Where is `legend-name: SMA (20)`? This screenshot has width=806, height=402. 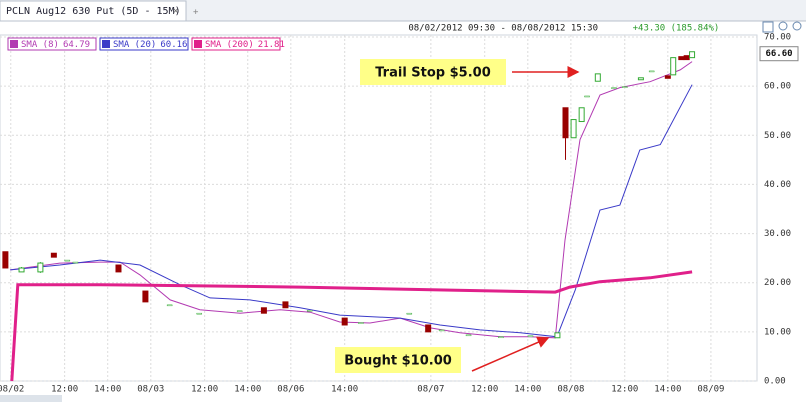
legend-name: SMA (20) is located at coordinates (134, 45).